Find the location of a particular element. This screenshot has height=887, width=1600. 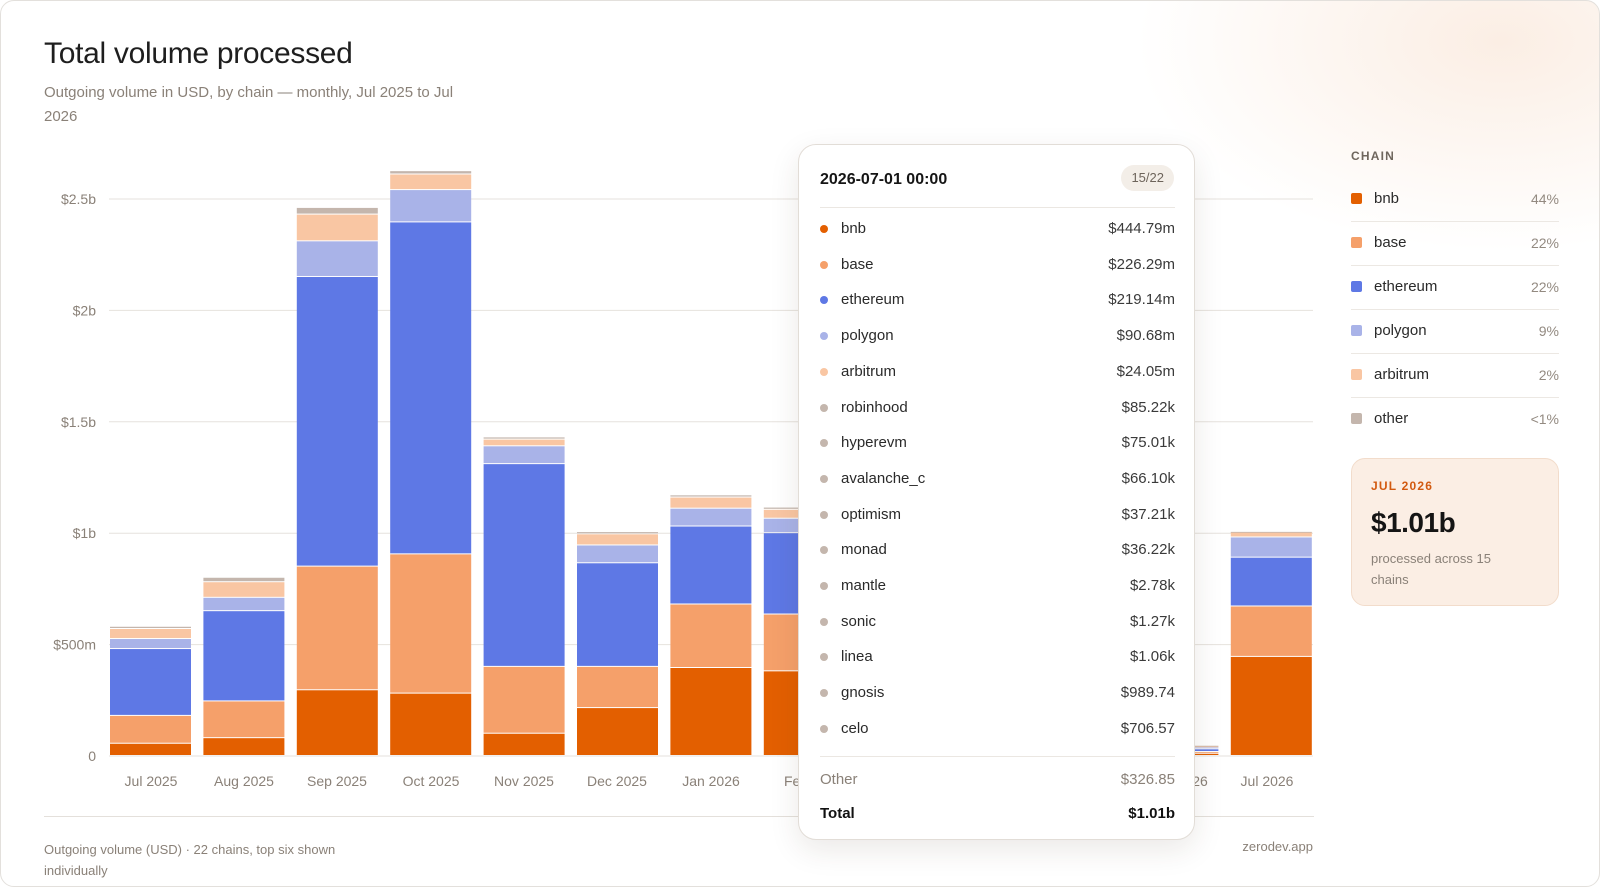

tooltip-row-base: base $226.29m is located at coordinates (997, 265).